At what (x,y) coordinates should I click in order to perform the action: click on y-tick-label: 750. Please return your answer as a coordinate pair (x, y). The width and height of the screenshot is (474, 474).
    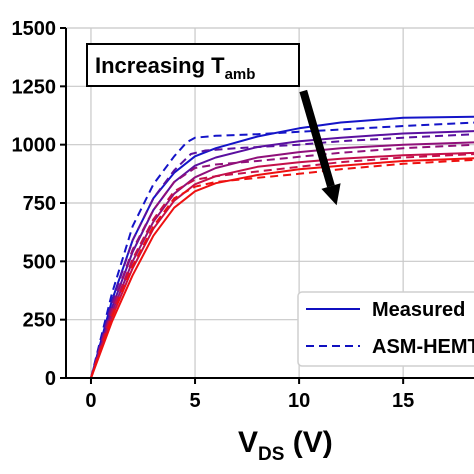
    Looking at the image, I should click on (39, 204).